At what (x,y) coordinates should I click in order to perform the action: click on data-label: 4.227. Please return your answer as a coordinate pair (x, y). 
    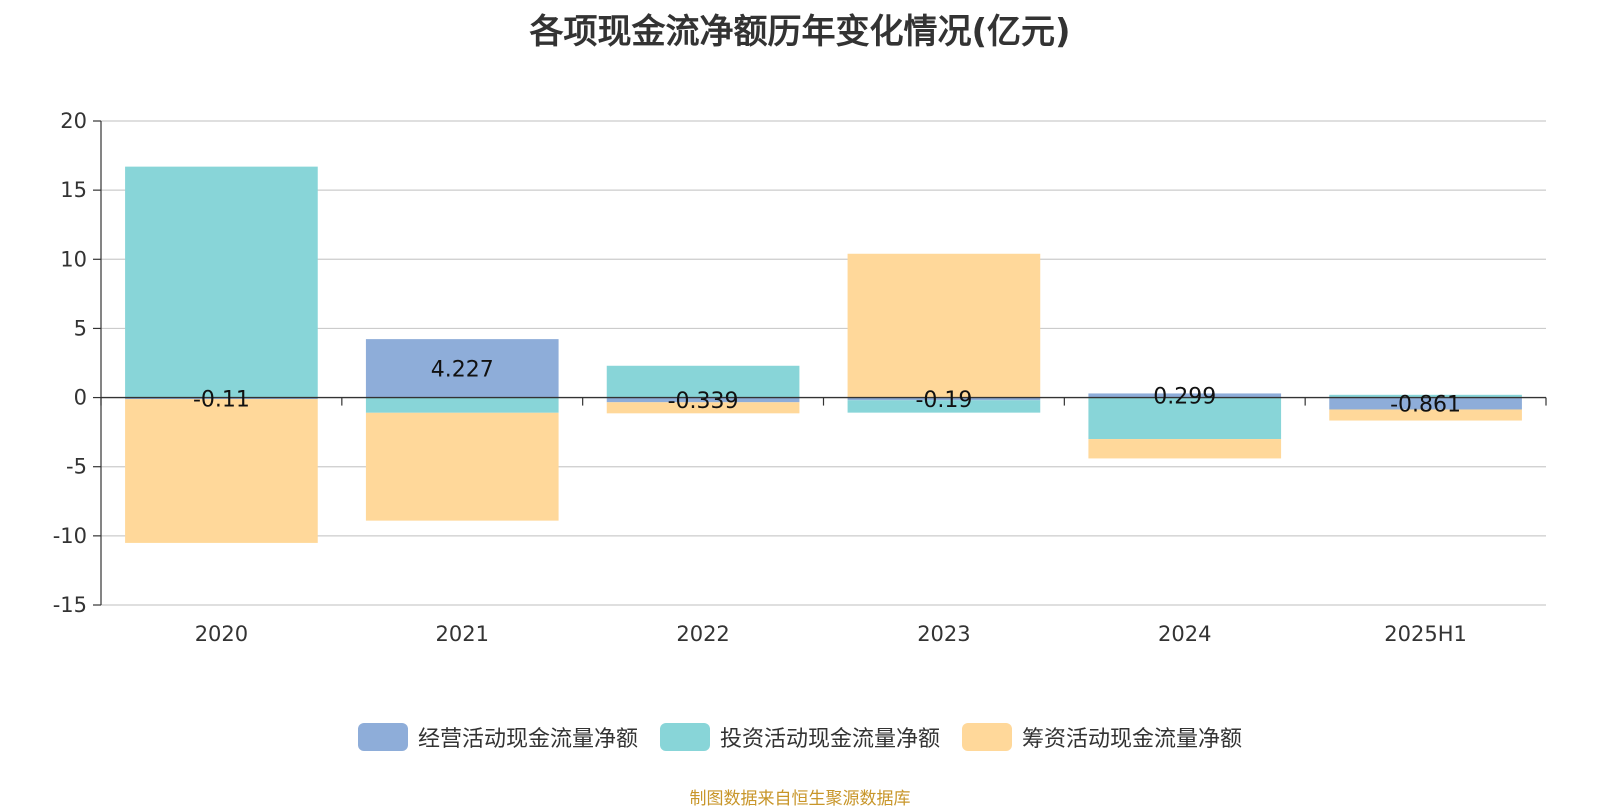
    Looking at the image, I should click on (462, 369).